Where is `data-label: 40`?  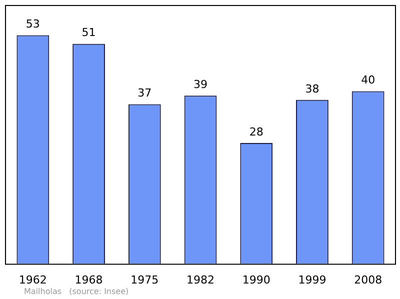 data-label: 40 is located at coordinates (368, 80).